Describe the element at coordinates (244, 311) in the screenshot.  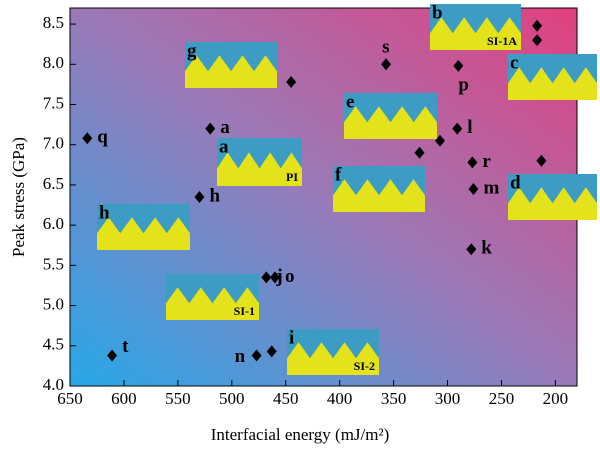
I see `inset-tag: SI-1` at that location.